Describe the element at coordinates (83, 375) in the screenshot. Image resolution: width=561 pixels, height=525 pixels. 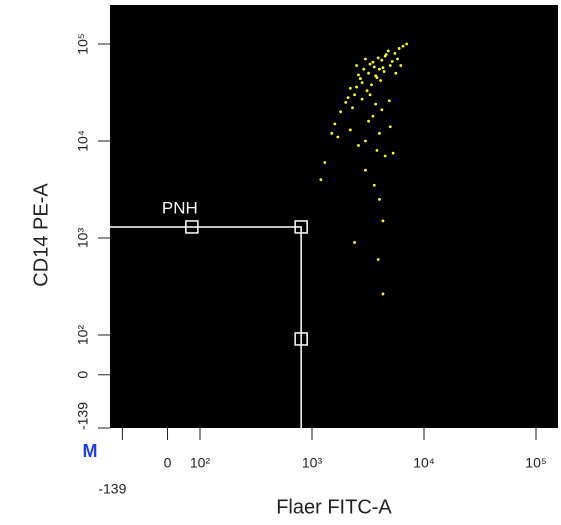
I see `y-tick-label: 0` at that location.